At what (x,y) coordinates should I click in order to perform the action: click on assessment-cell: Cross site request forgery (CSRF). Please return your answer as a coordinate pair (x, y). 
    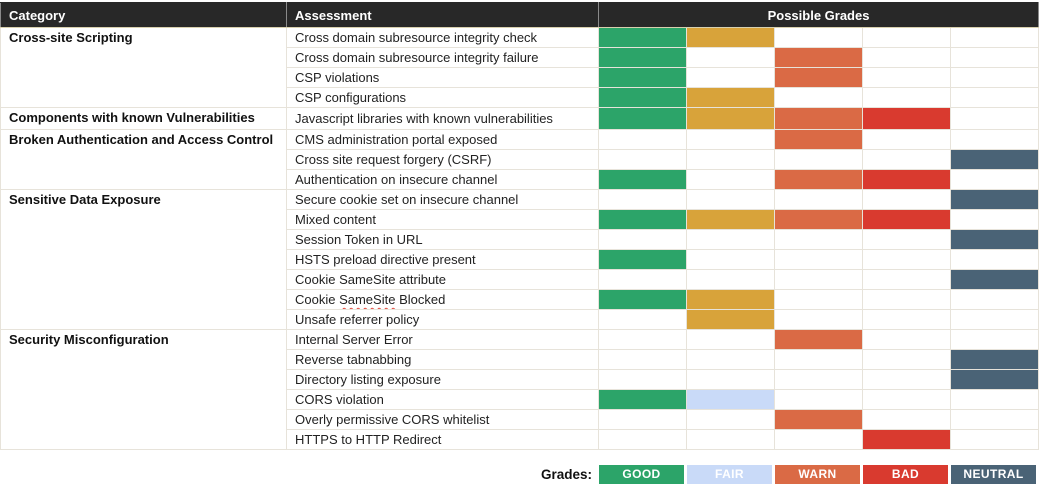
    Looking at the image, I should click on (442, 159).